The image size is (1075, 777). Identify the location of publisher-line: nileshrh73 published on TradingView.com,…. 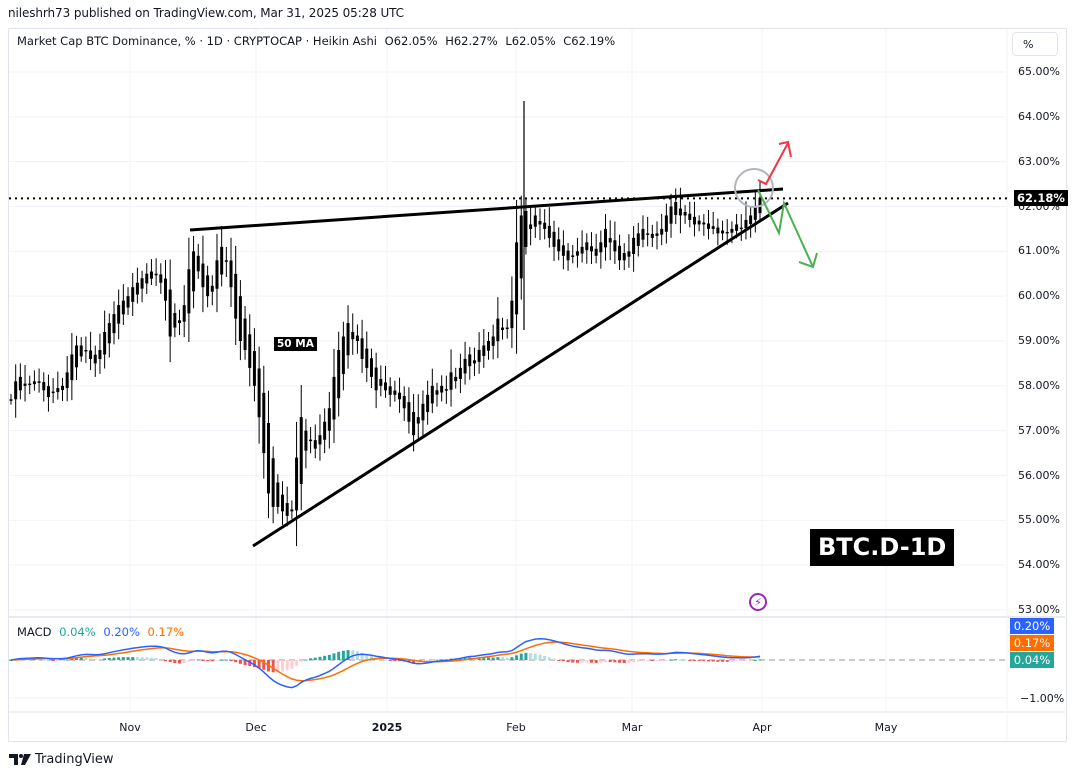
(206, 13).